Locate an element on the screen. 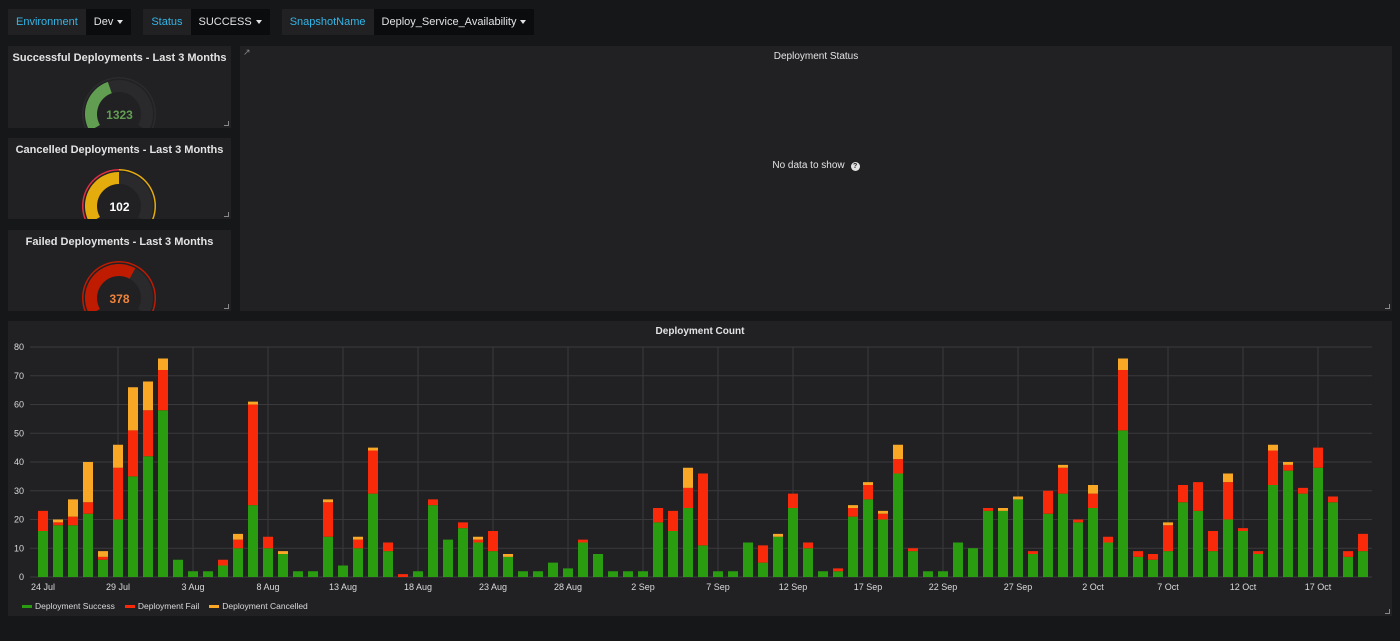 This screenshot has height=641, width=1400. status-dropdown: SUCCESS is located at coordinates (230, 22).